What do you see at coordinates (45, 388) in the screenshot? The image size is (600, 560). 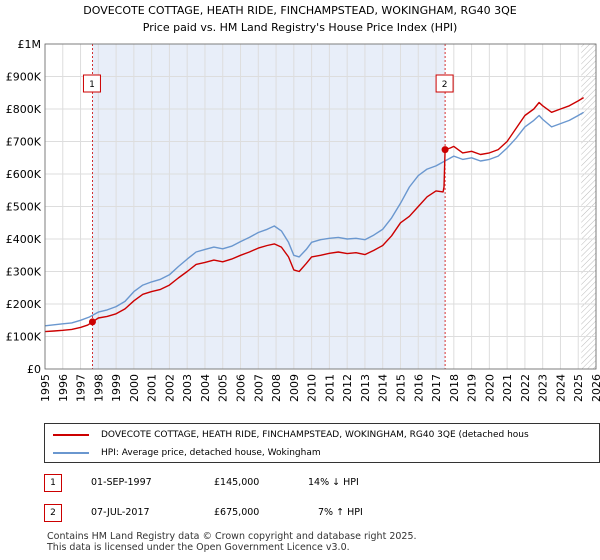 I see `x-tick-label: 1995` at bounding box center [45, 388].